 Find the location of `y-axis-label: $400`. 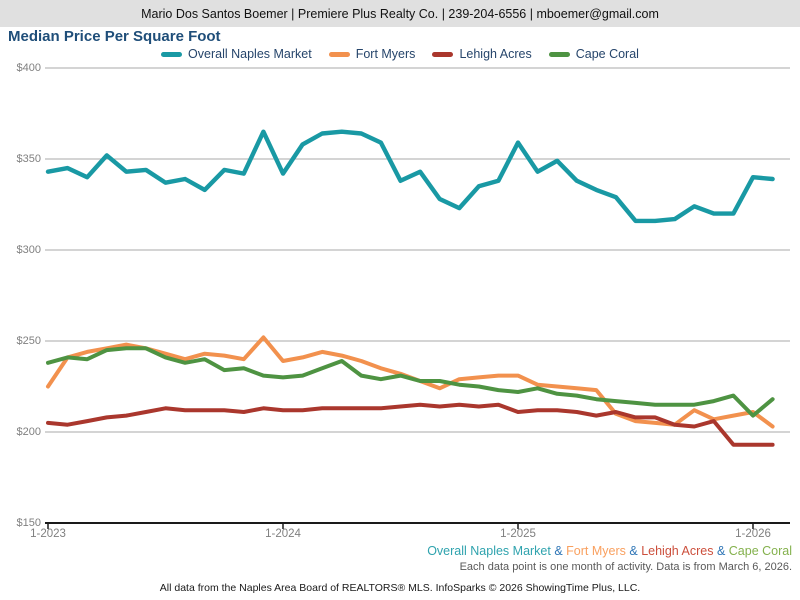

y-axis-label: $400 is located at coordinates (28, 68).